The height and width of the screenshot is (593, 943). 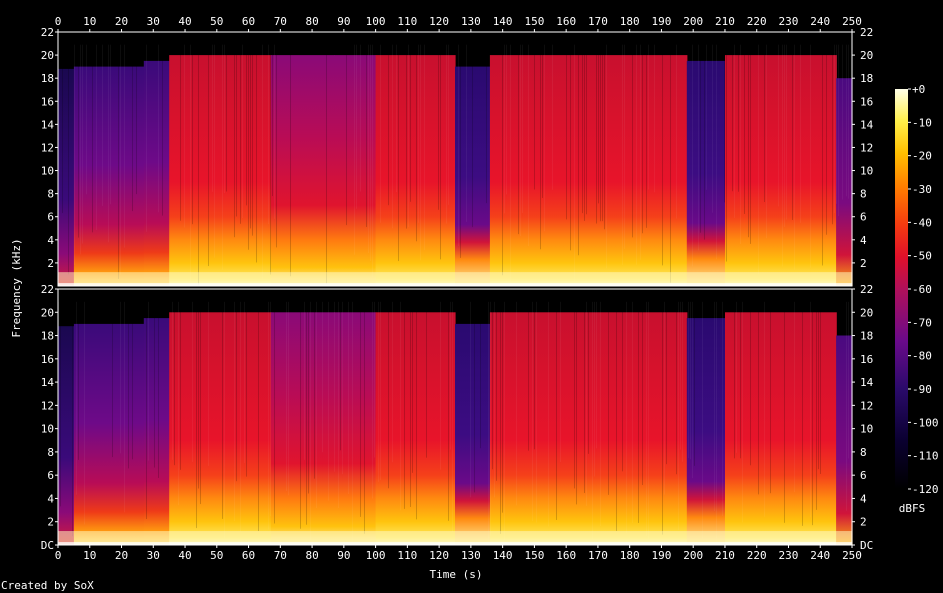 What do you see at coordinates (439, 21) in the screenshot?
I see `x-tick-label-top: 120` at bounding box center [439, 21].